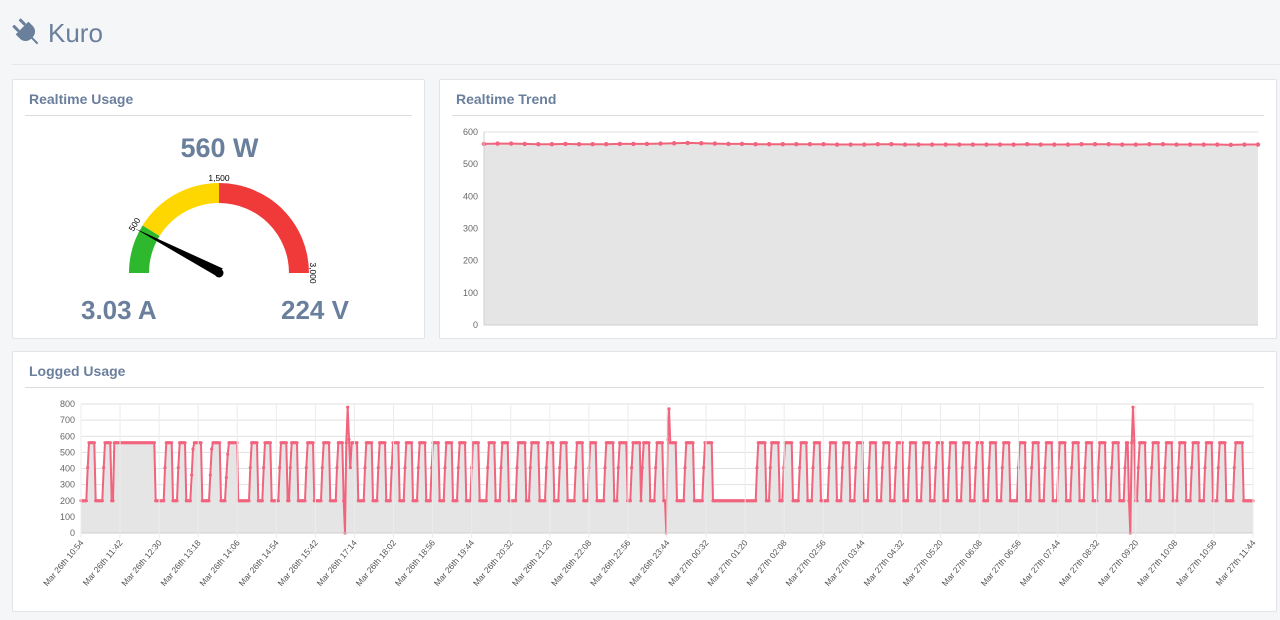  Describe the element at coordinates (470, 132) in the screenshot. I see `y-tick-label: 600` at that location.